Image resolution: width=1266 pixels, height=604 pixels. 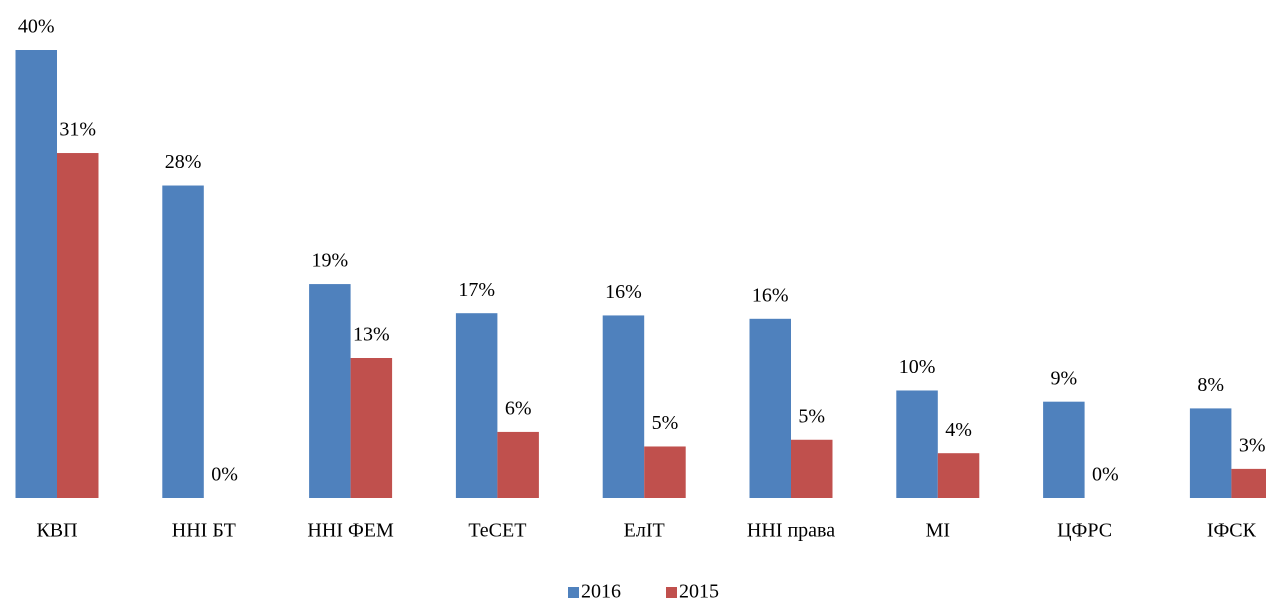 What do you see at coordinates (350, 531) in the screenshot?
I see `x-tick-label: ННІ ФЕМ` at bounding box center [350, 531].